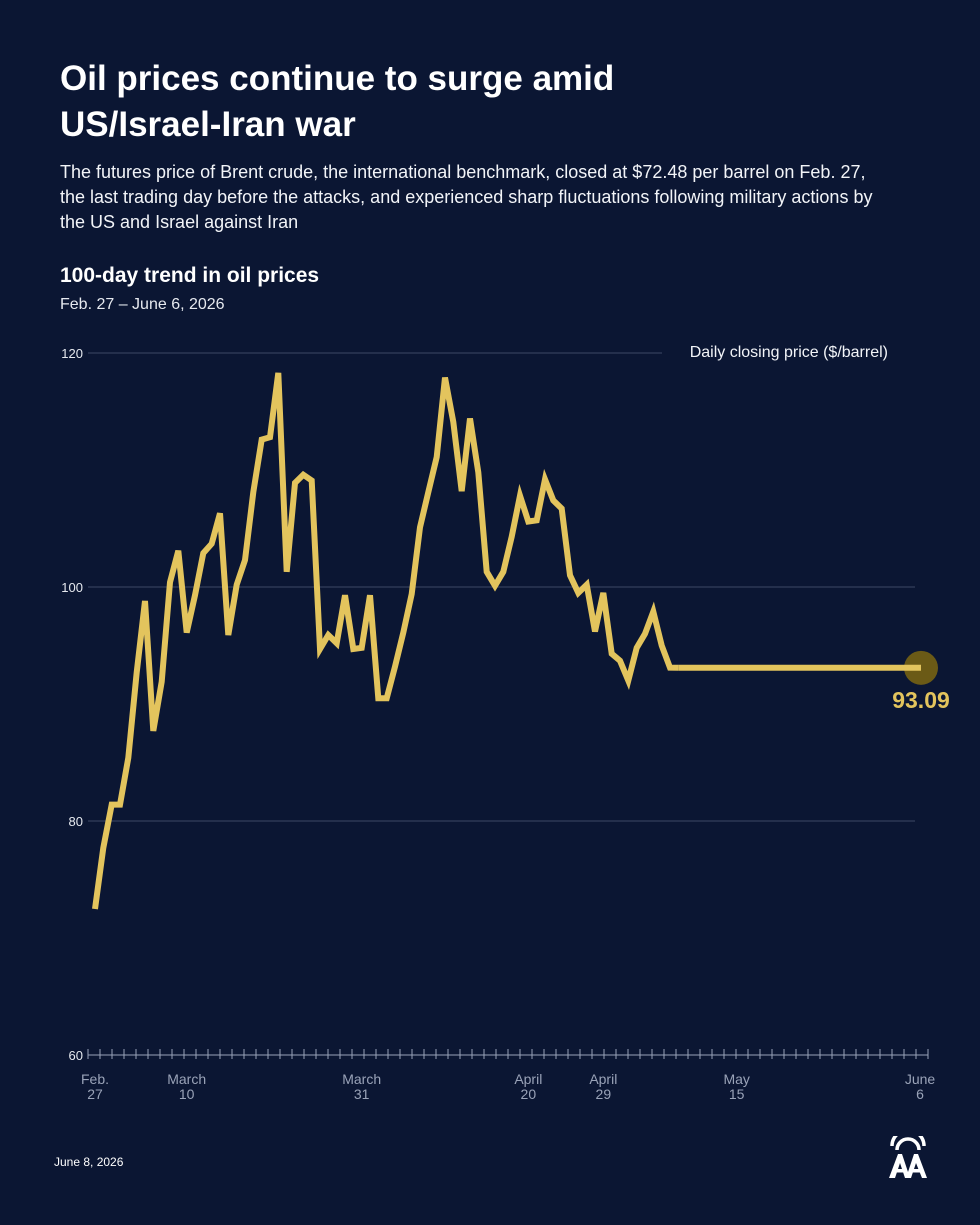  What do you see at coordinates (89, 1162) in the screenshot?
I see `publication-date: June 8, 2026` at bounding box center [89, 1162].